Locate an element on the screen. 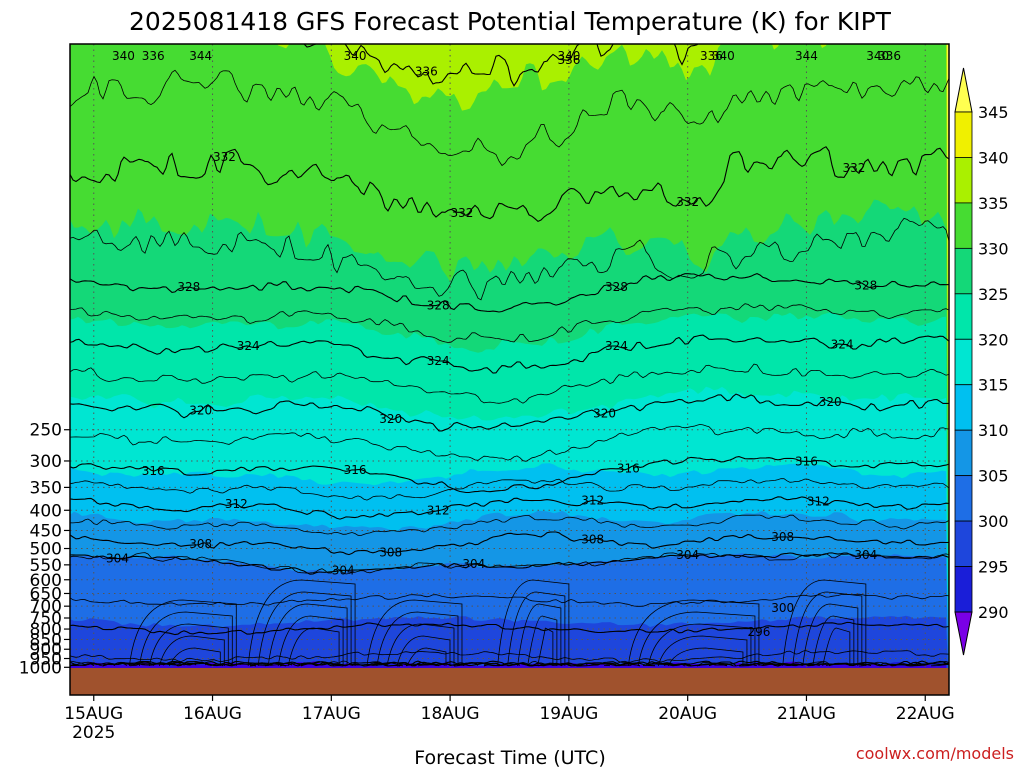 This screenshot has width=1024, height=768. x-tick-label: 22AUG is located at coordinates (925, 714).